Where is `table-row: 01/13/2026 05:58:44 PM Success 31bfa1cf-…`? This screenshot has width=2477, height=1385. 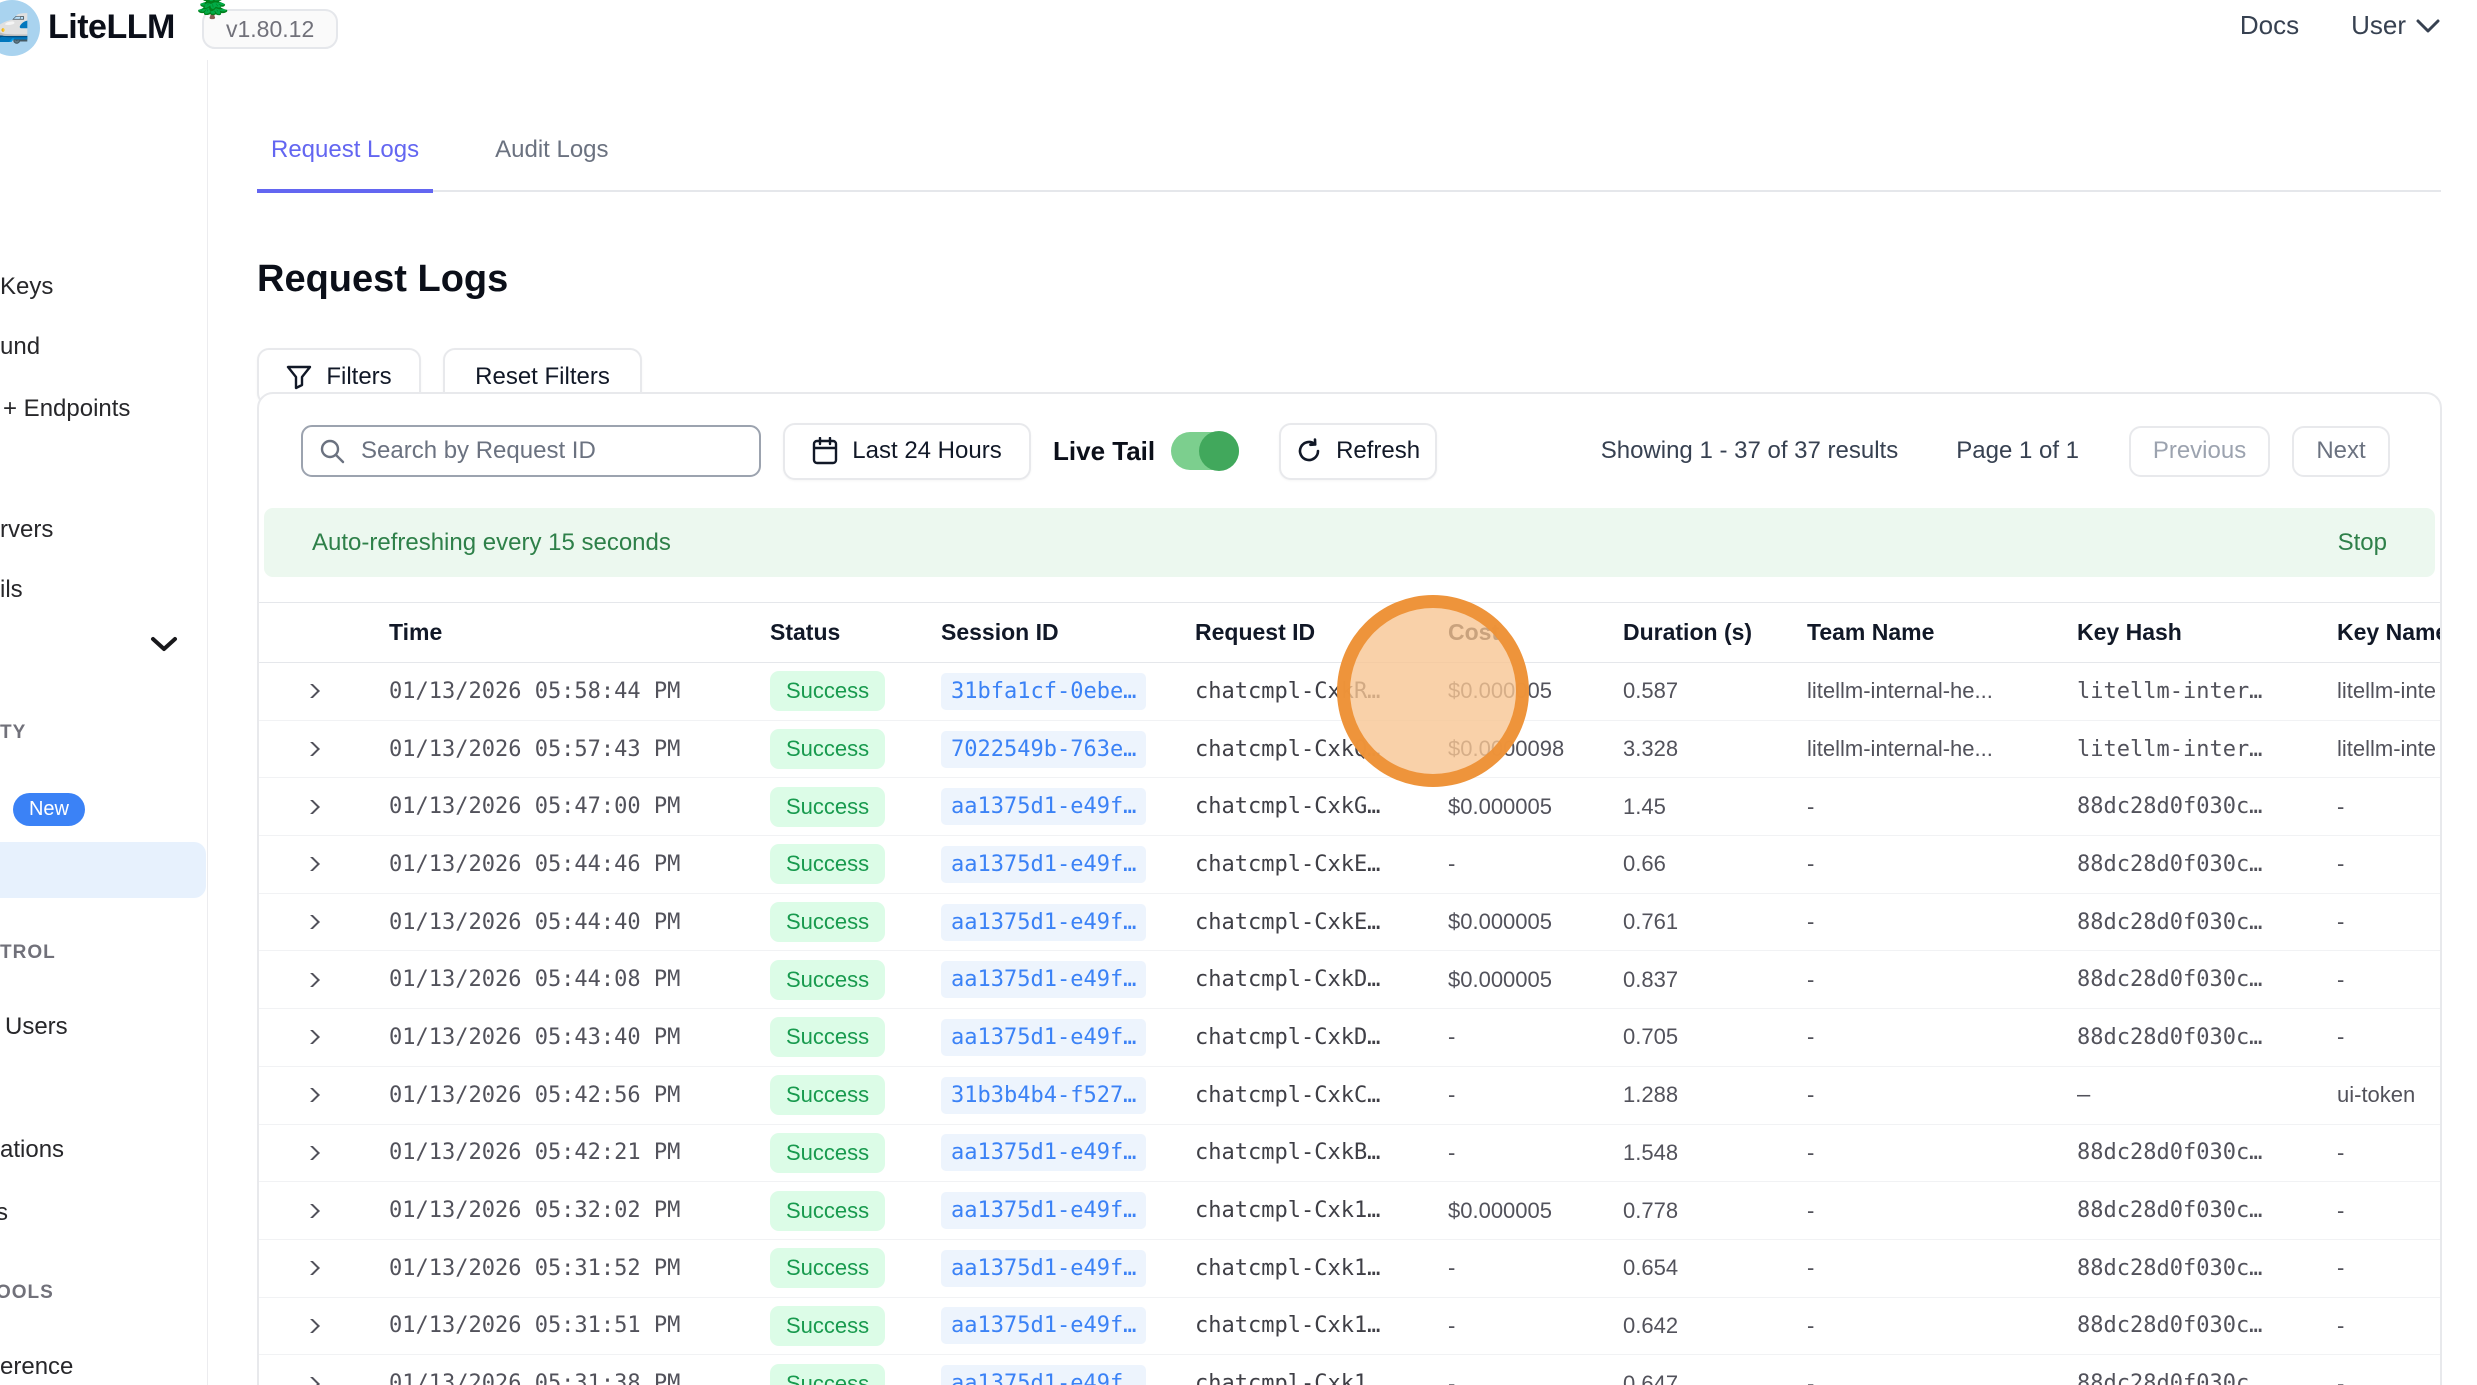 table-row: 01/13/2026 05:58:44 PM Success 31bfa1cf-… is located at coordinates (1349, 692).